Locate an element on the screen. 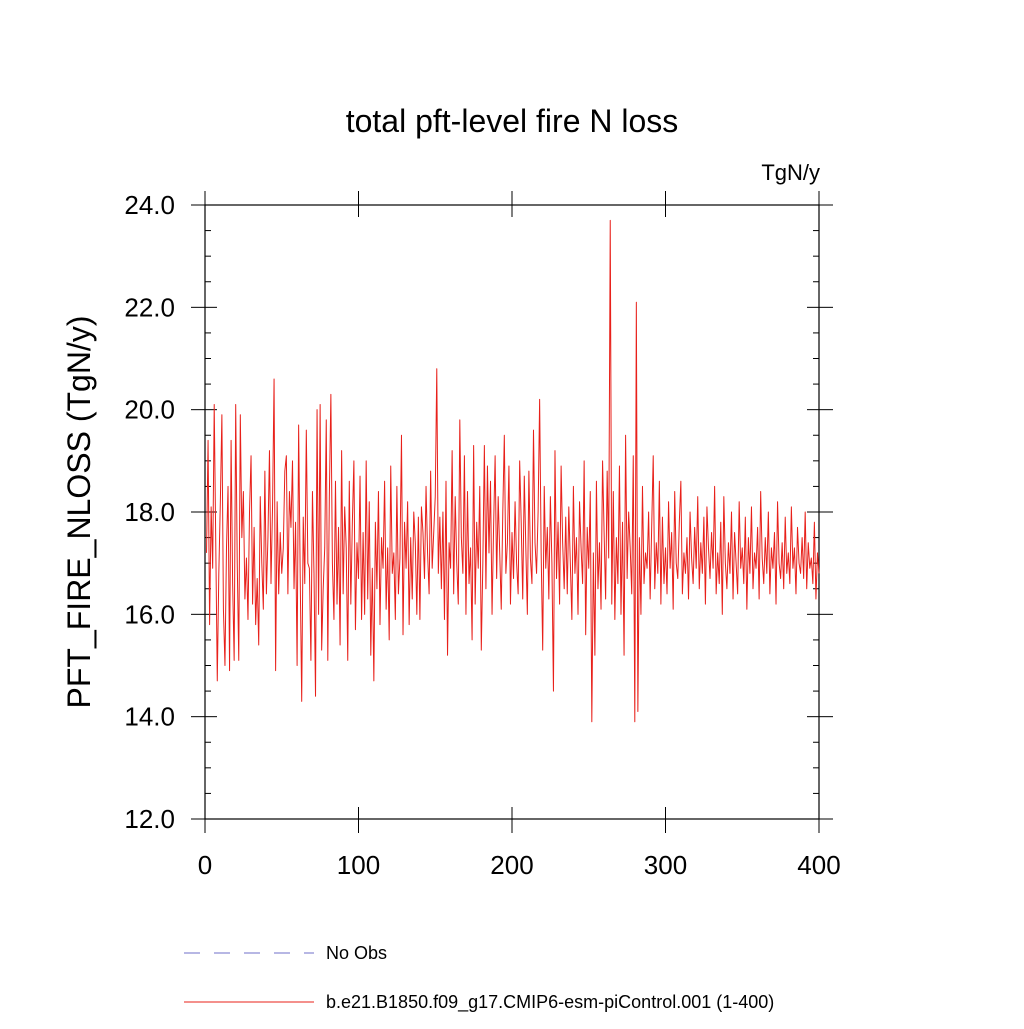 Image resolution: width=1024 pixels, height=1029 pixels. y-tick-label: 22.0 is located at coordinates (149, 307).